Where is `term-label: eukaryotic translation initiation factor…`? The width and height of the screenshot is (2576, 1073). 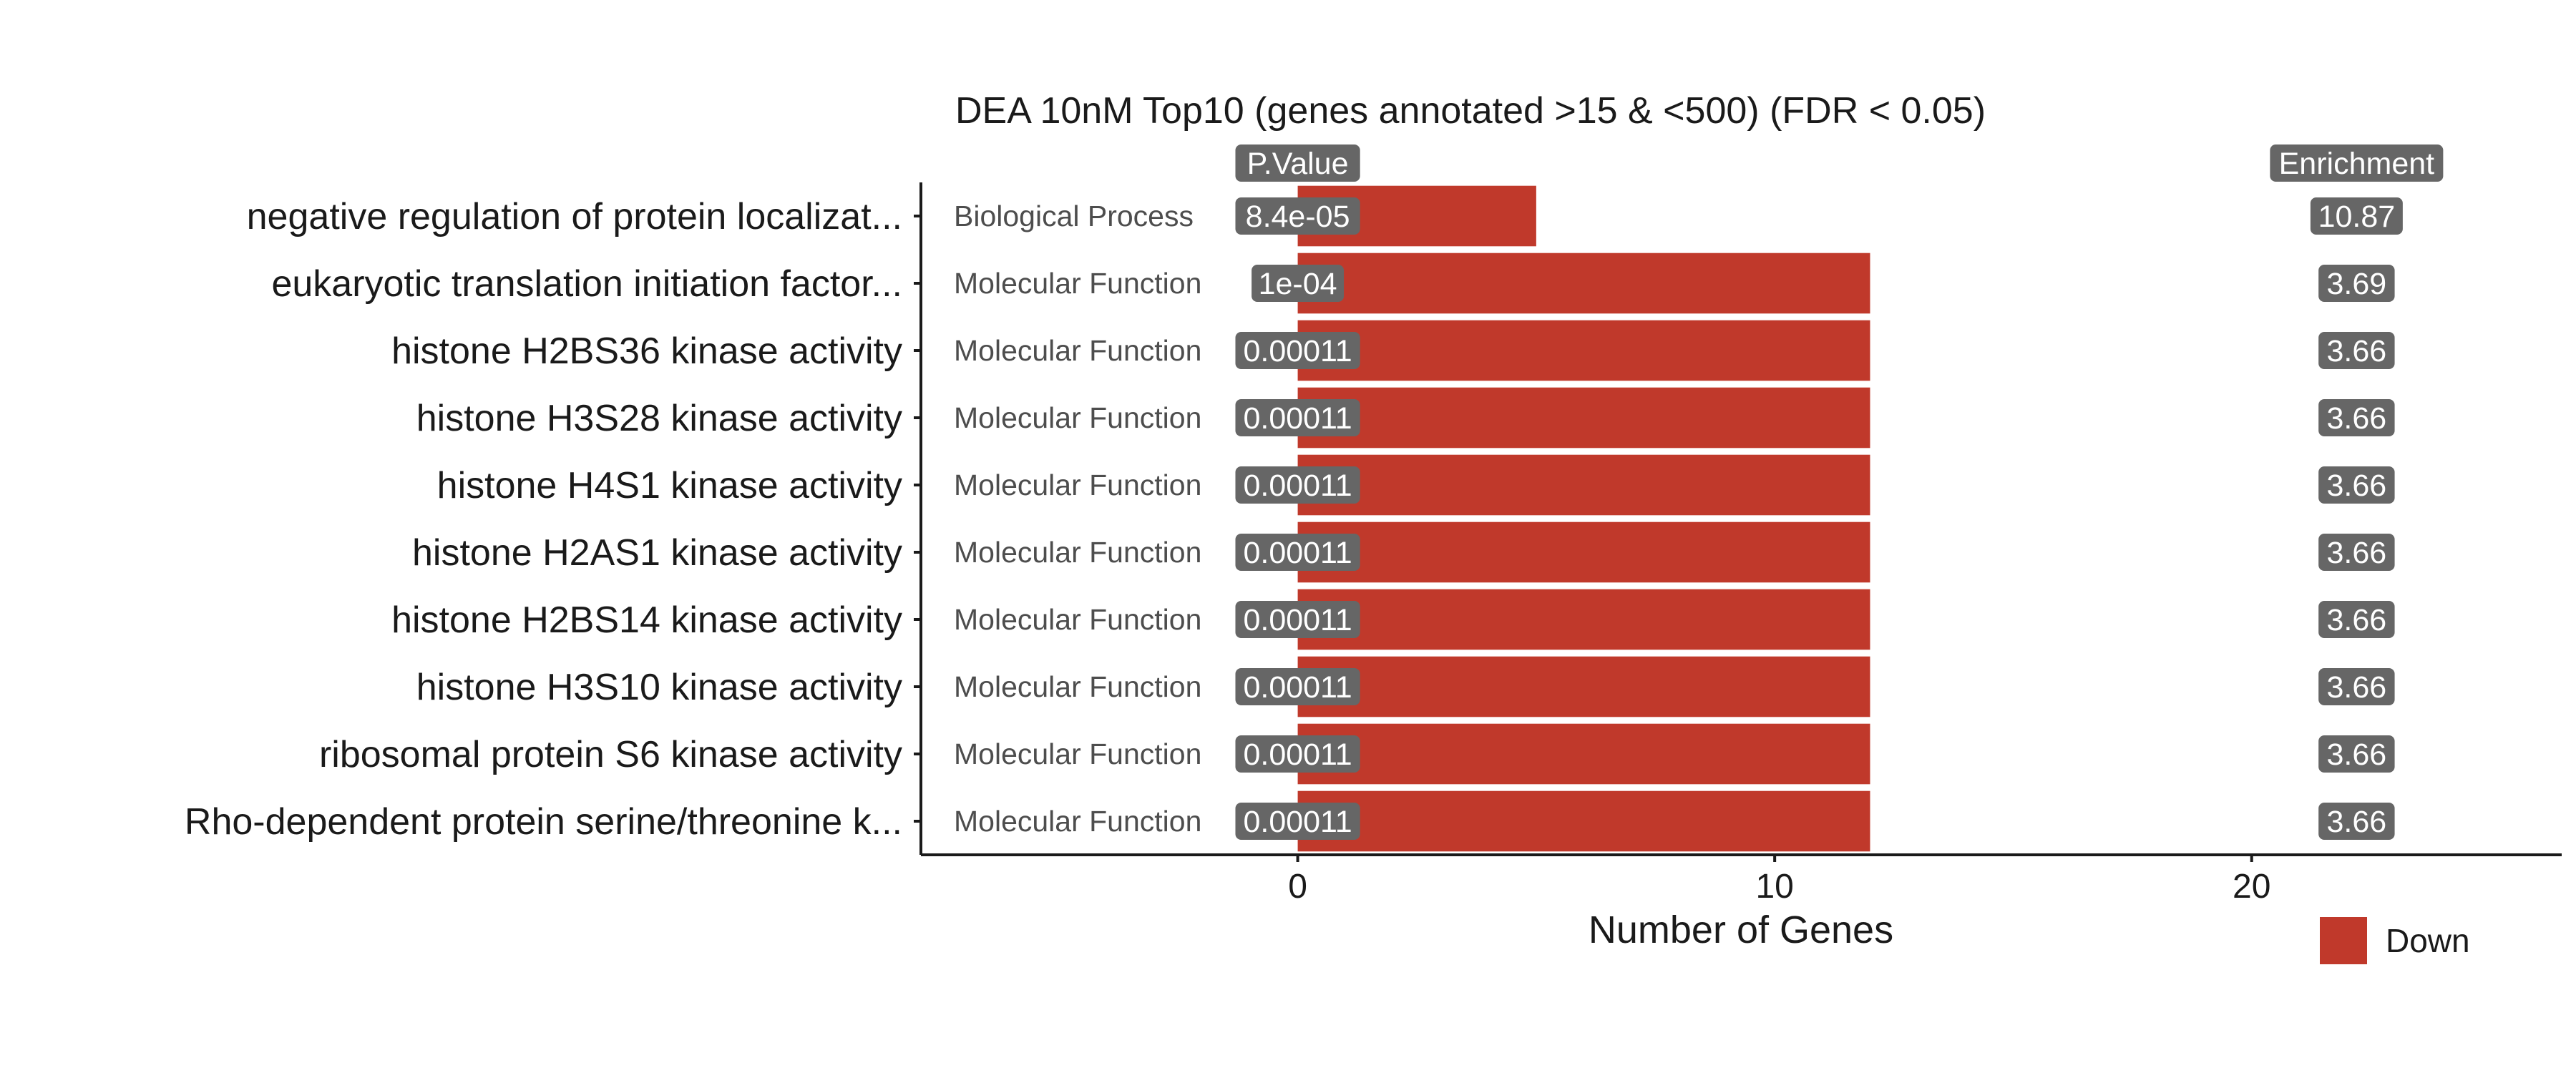
term-label: eukaryotic translation initiation factor… is located at coordinates (586, 284).